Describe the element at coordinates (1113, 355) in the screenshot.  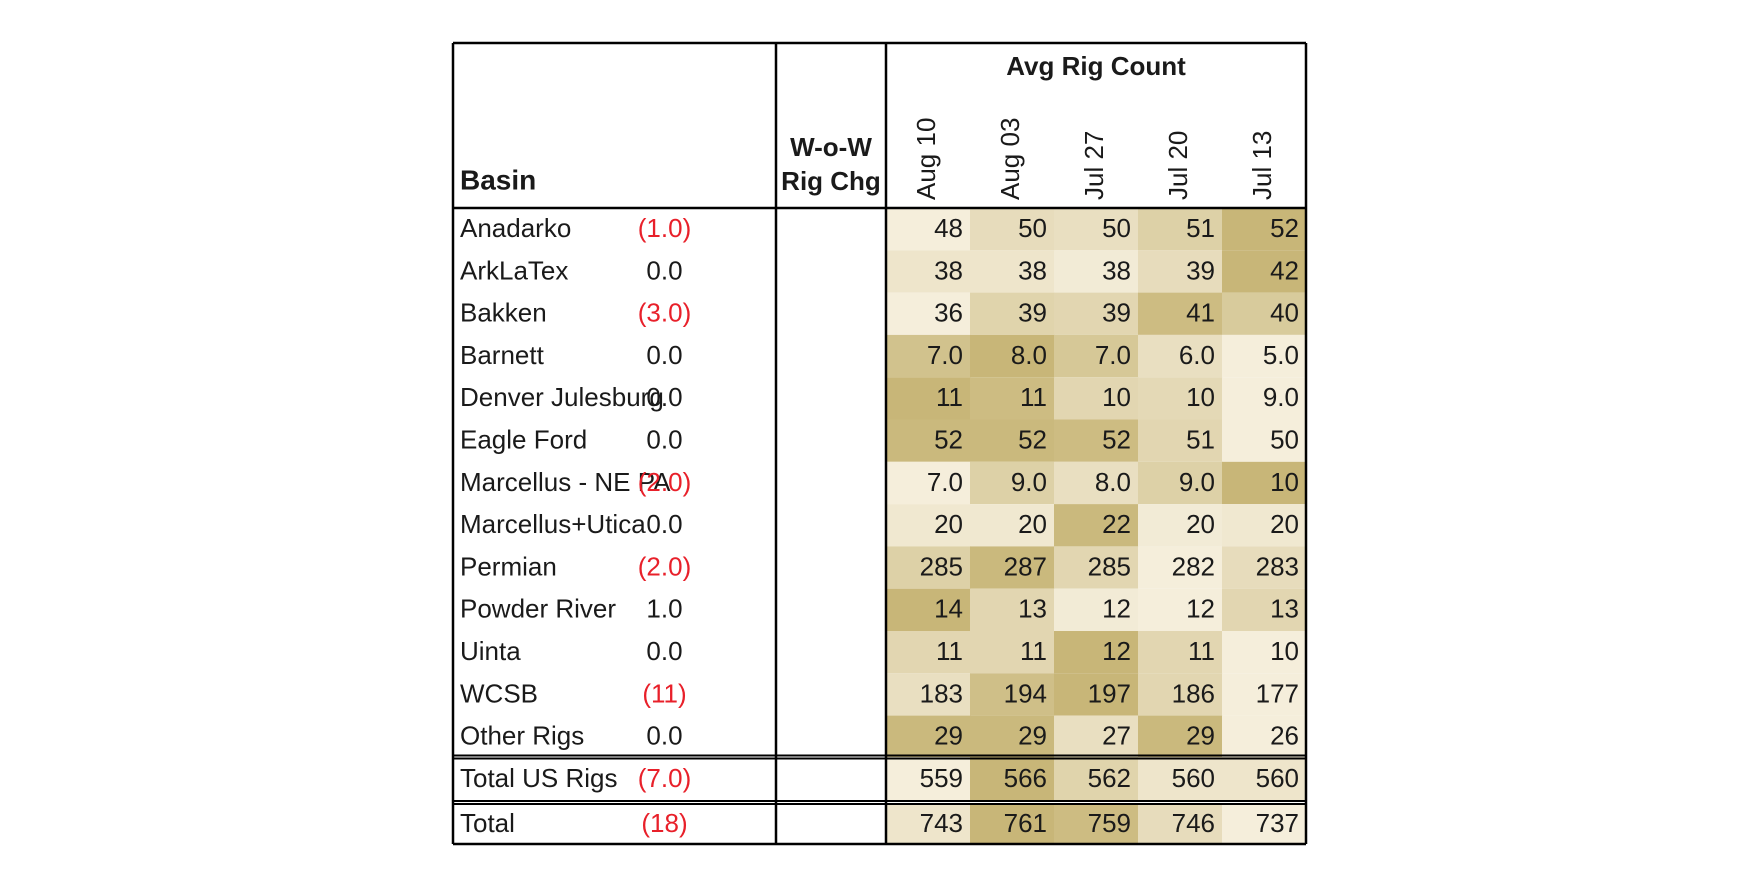
I see `rig-count-value: 7.0` at that location.